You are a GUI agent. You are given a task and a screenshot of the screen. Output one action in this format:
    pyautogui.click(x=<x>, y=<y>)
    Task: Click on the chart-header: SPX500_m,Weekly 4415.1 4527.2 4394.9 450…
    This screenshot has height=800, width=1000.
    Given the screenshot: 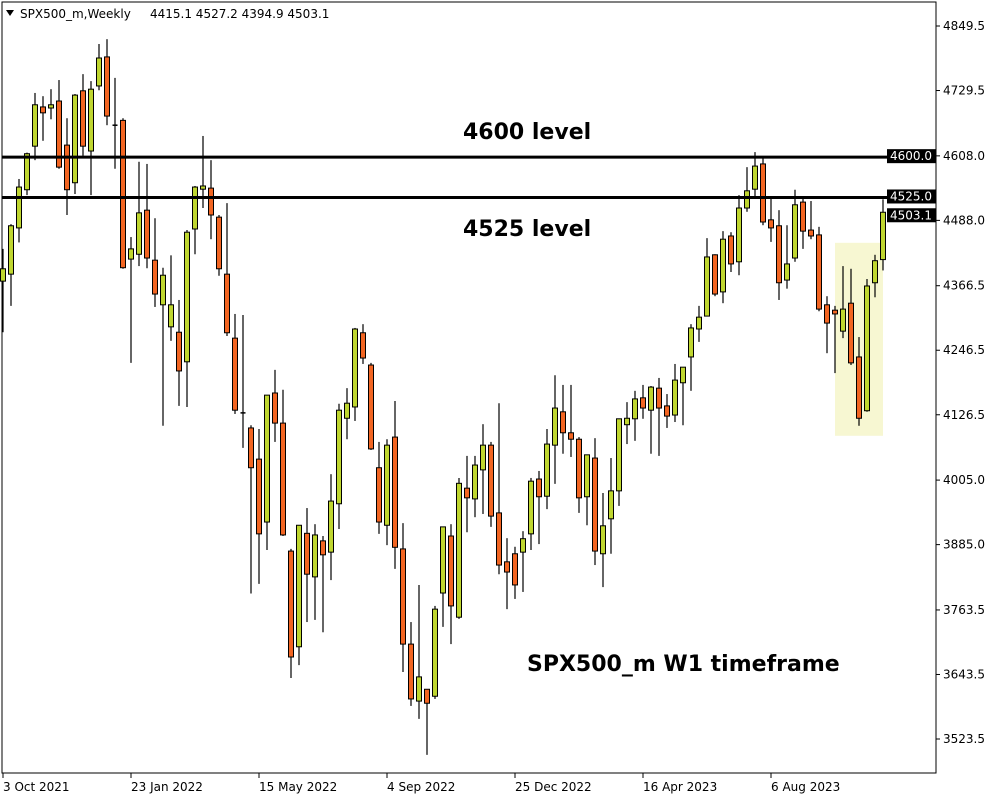 What is the action you would take?
    pyautogui.click(x=167, y=14)
    